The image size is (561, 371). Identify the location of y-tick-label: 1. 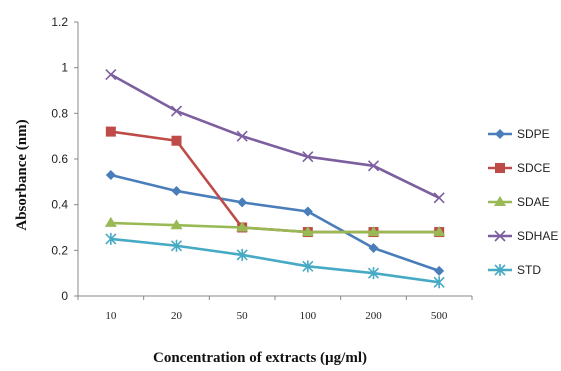
(64, 68).